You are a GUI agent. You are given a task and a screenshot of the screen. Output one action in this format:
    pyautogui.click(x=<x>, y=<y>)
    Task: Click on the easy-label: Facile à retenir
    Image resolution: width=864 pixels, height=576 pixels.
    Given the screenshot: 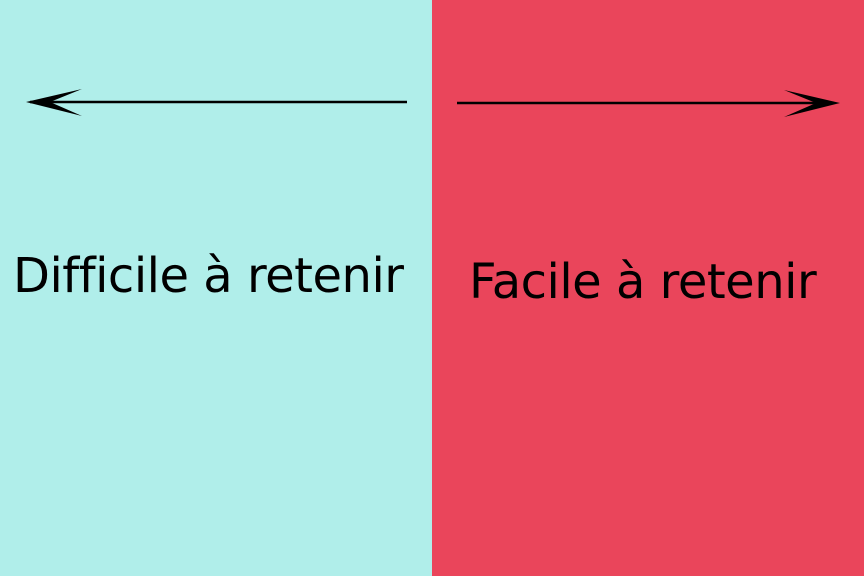 What is the action you would take?
    pyautogui.click(x=643, y=282)
    